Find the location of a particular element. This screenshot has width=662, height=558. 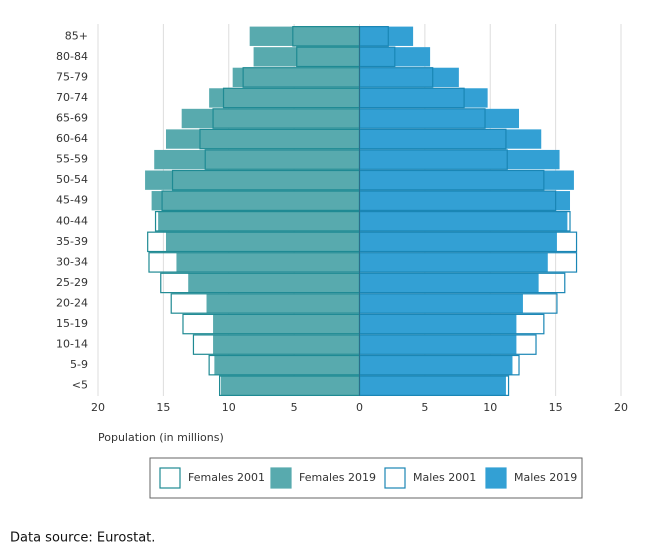

legend-label: Males 2001 is located at coordinates (444, 477).